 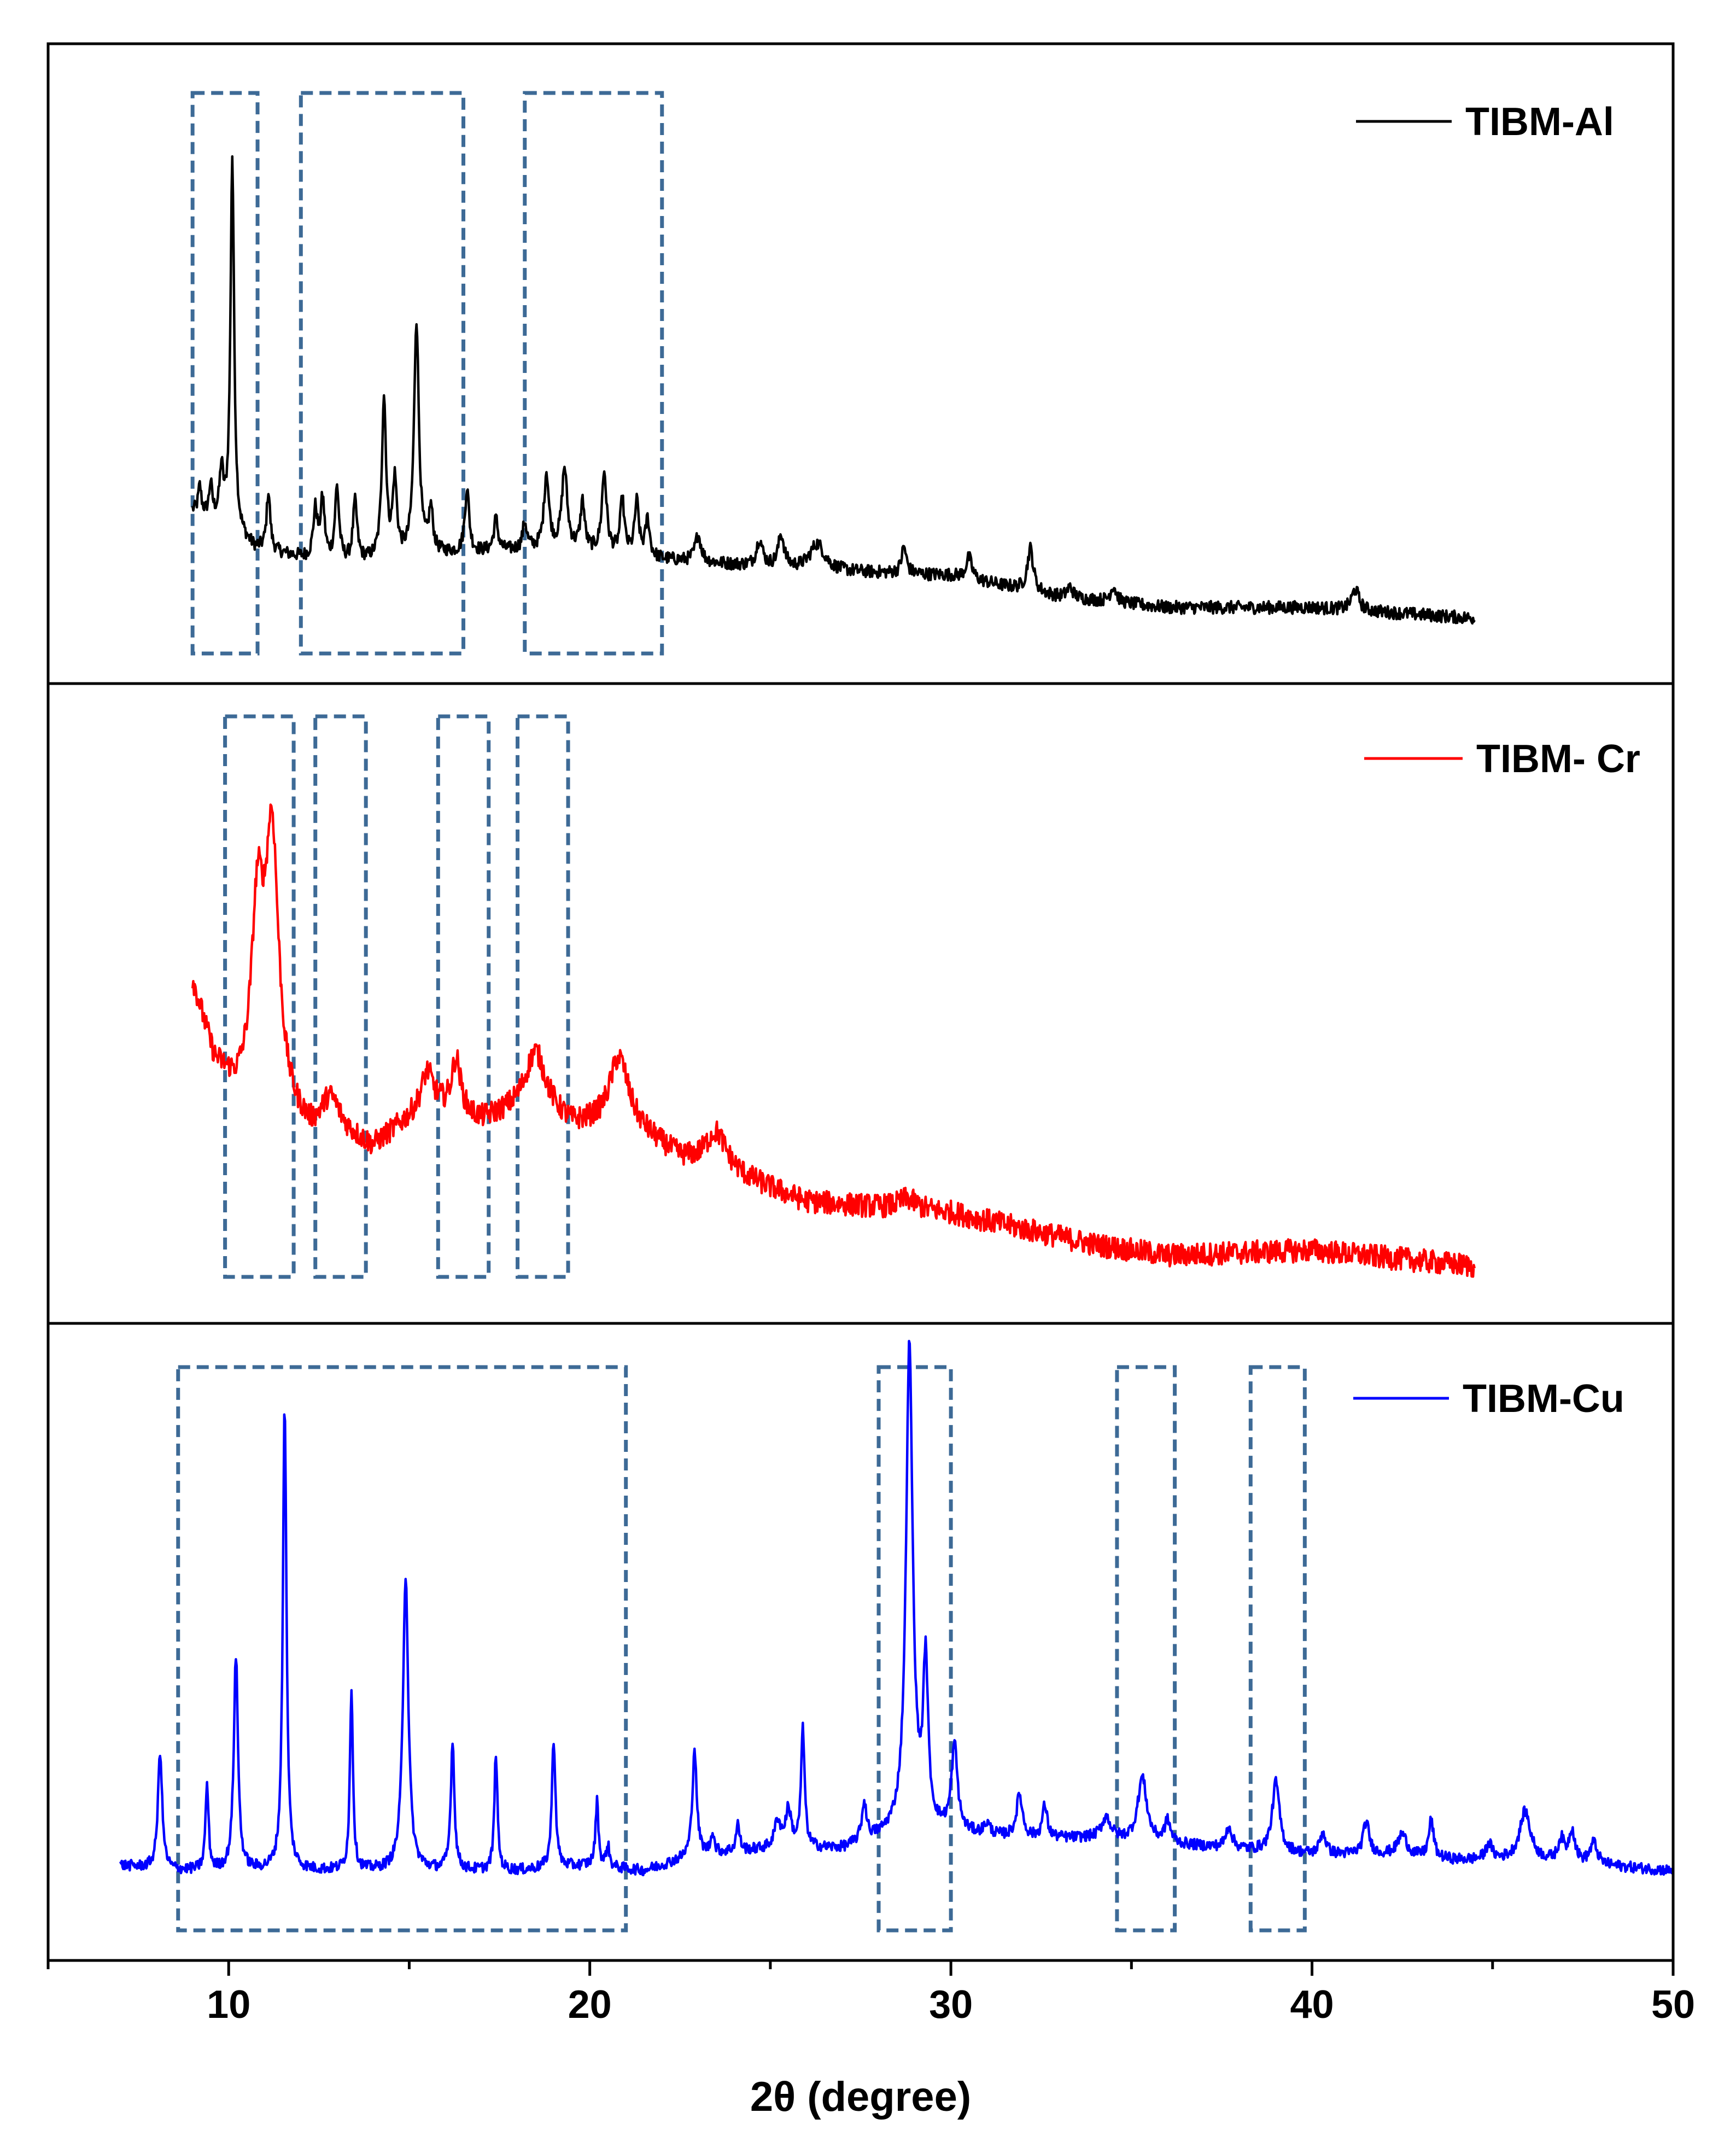 I want to click on x-tick-label: 50, so click(x=1673, y=2005).